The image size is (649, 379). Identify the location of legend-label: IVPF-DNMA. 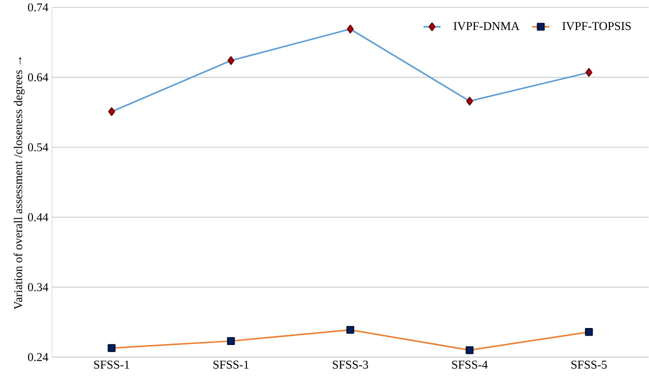
(487, 26).